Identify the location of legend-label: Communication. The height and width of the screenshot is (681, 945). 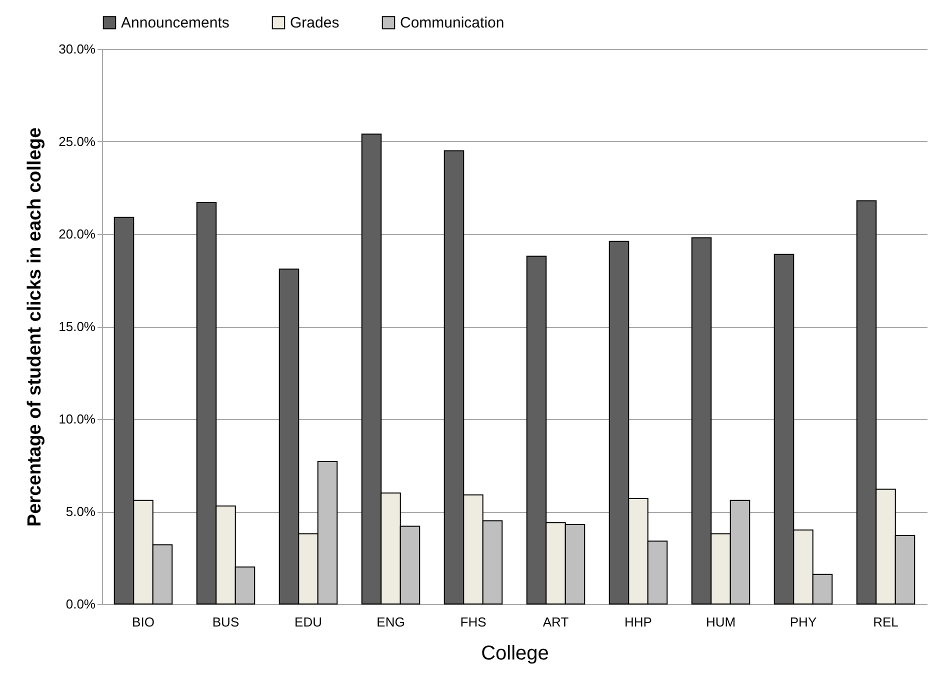
(452, 23).